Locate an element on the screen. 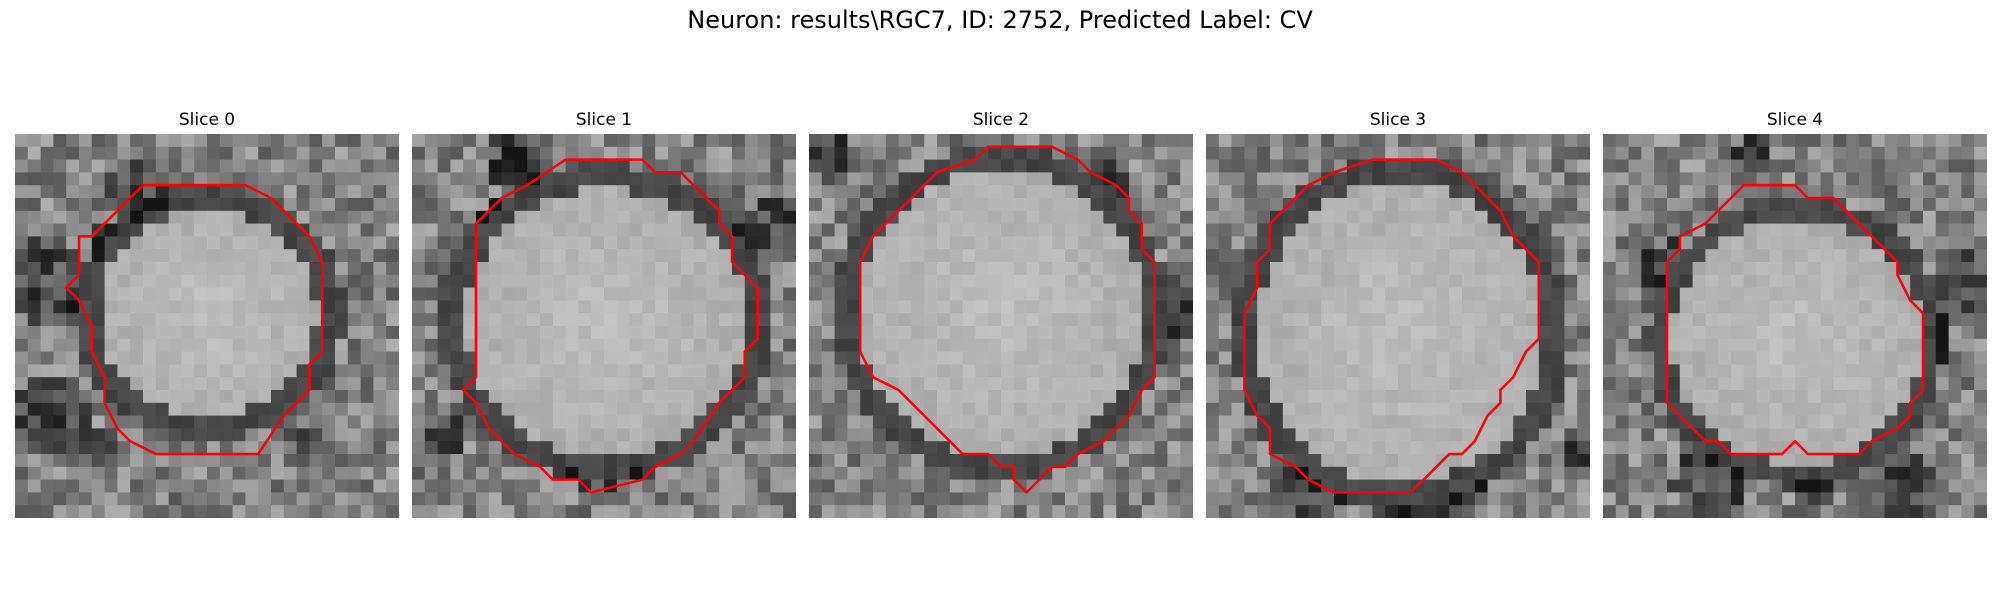 The width and height of the screenshot is (2000, 600). slice-title-2: Slice 2 is located at coordinates (1001, 120).